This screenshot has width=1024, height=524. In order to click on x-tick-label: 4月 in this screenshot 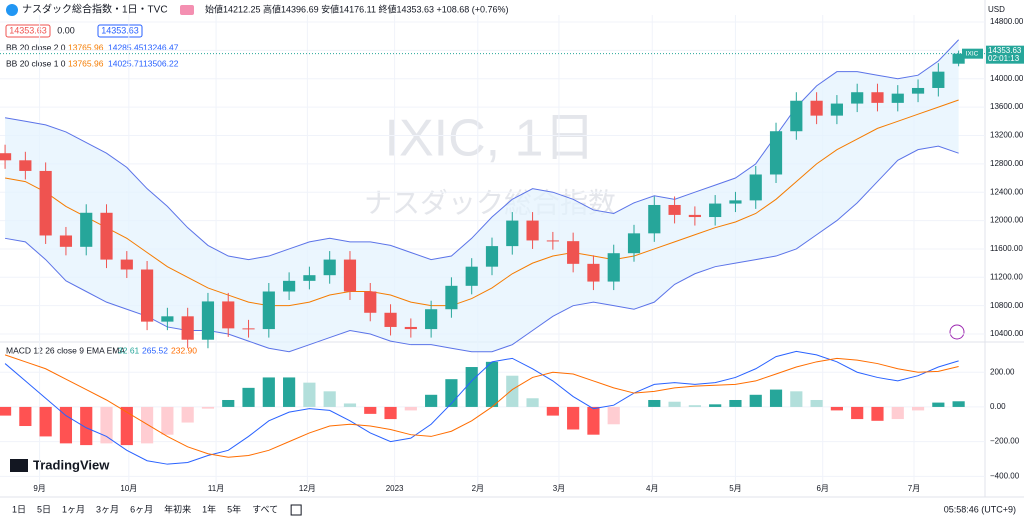, I will do `click(652, 488)`.